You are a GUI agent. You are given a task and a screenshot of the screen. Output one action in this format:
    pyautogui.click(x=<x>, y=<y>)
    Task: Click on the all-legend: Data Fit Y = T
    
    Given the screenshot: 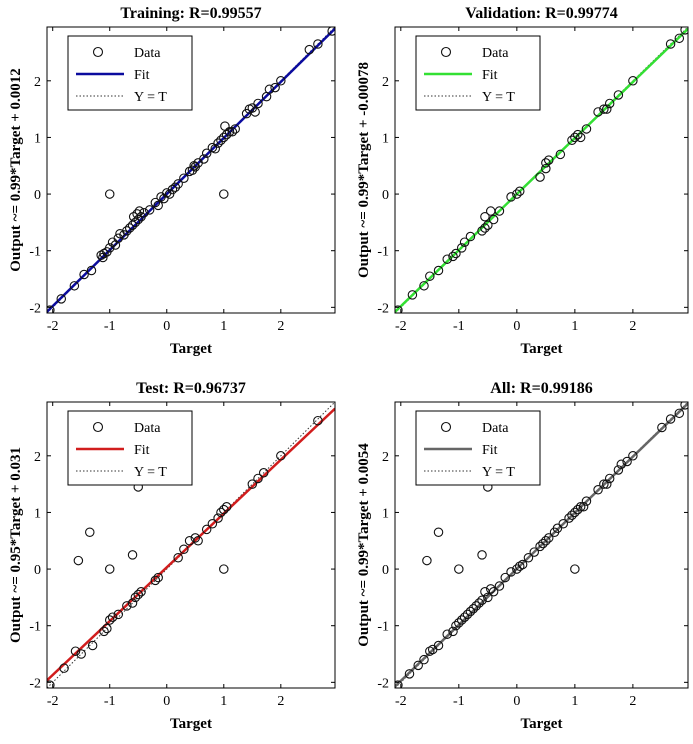 What is the action you would take?
    pyautogui.click(x=478, y=448)
    